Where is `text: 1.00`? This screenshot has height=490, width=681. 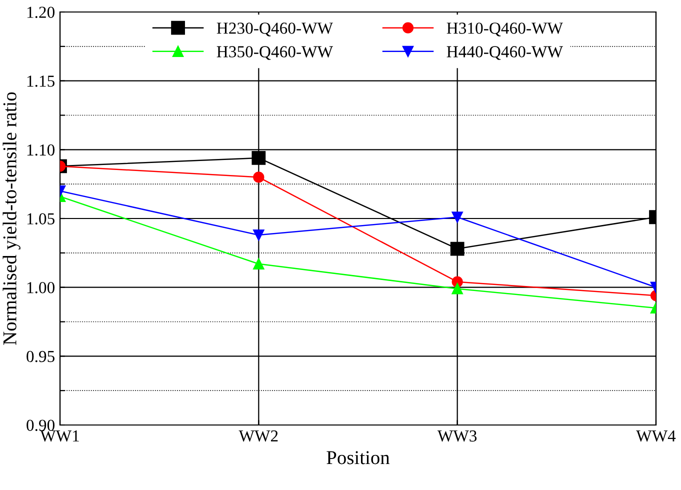 text: 1.00 is located at coordinates (41, 288).